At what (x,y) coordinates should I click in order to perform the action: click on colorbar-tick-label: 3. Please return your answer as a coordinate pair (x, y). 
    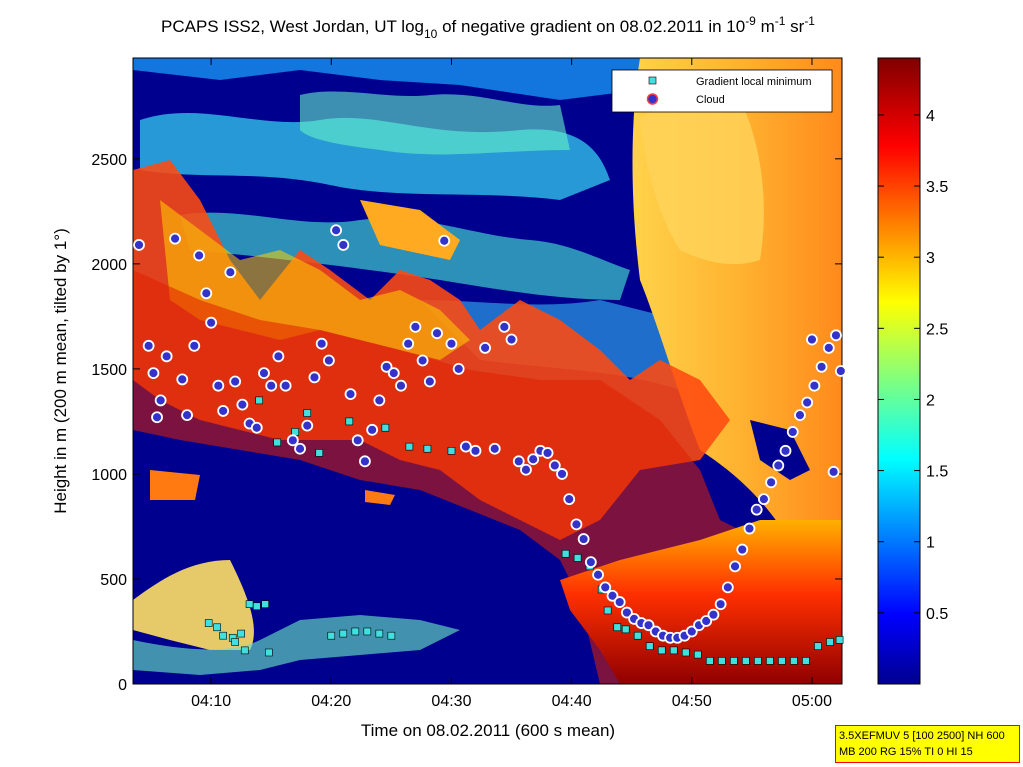
    Looking at the image, I should click on (930, 258).